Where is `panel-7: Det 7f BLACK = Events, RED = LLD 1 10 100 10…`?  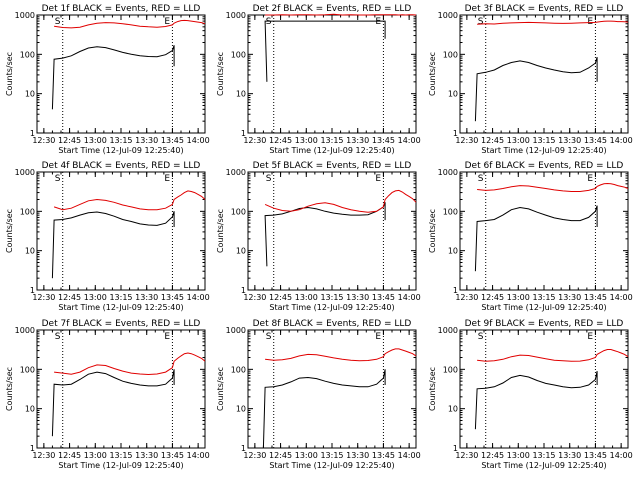
panel-7: Det 7f BLACK = Events, RED = LLD 1 10 100 10… is located at coordinates (107, 394).